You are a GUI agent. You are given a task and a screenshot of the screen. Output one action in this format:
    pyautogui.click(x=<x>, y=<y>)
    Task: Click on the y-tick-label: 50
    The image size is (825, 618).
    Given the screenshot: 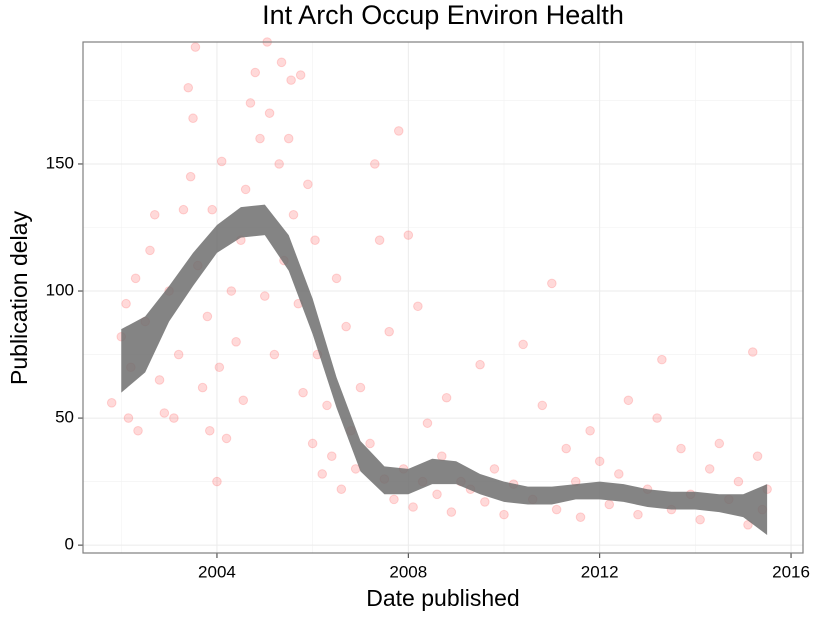 What is the action you would take?
    pyautogui.click(x=64, y=417)
    